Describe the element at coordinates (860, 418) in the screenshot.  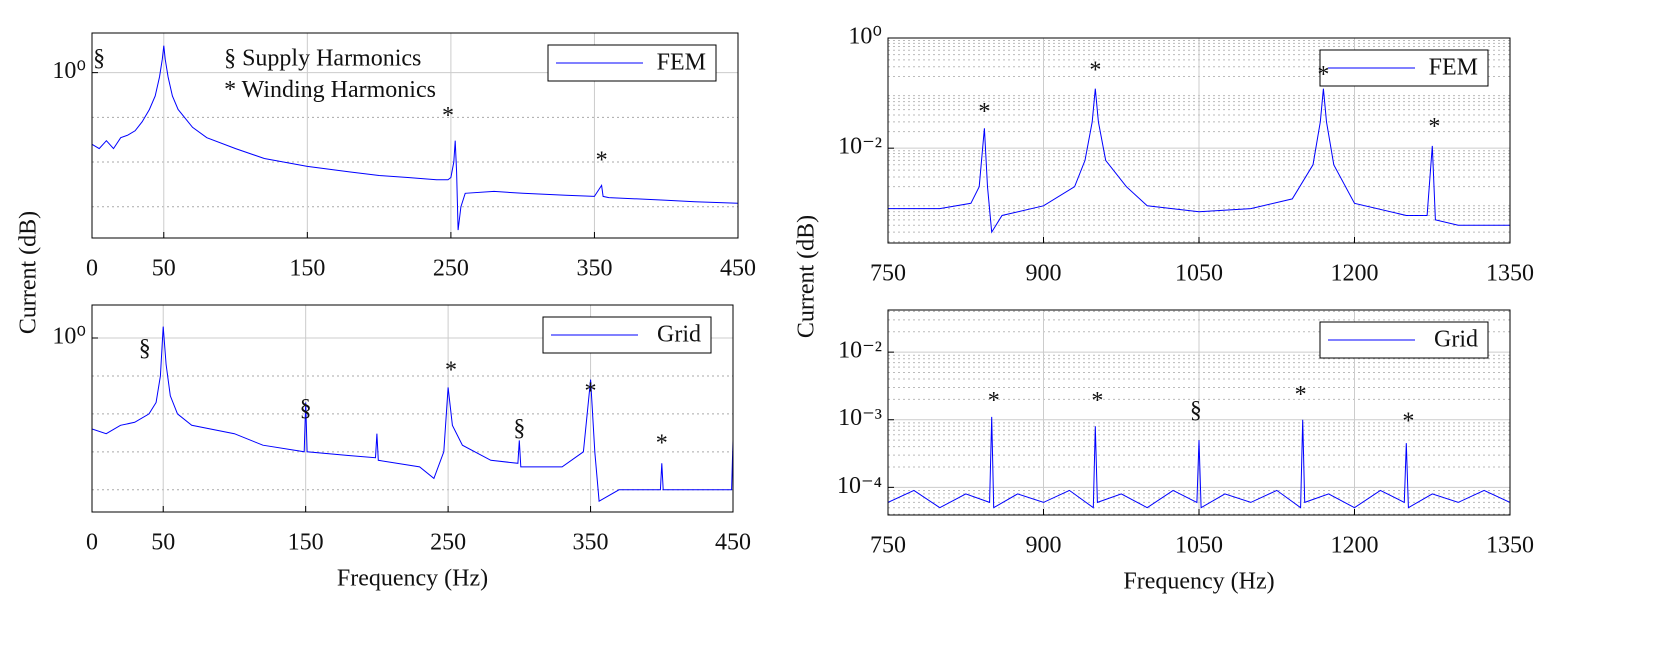
I see `y-tick-label: 10⁻³` at that location.